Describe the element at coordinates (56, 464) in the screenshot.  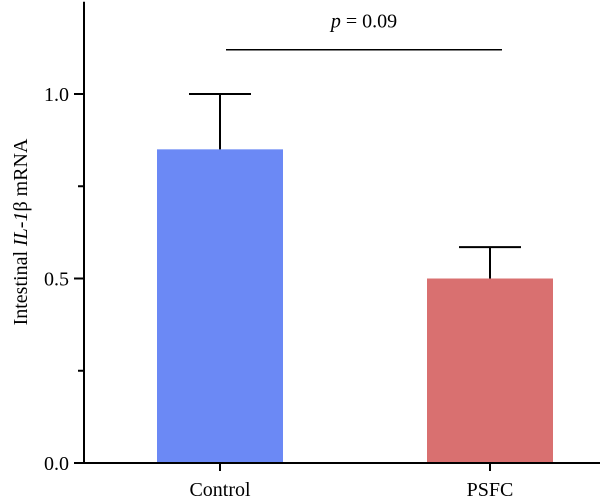
I see `y-tick-label-0.0: 0.0` at that location.